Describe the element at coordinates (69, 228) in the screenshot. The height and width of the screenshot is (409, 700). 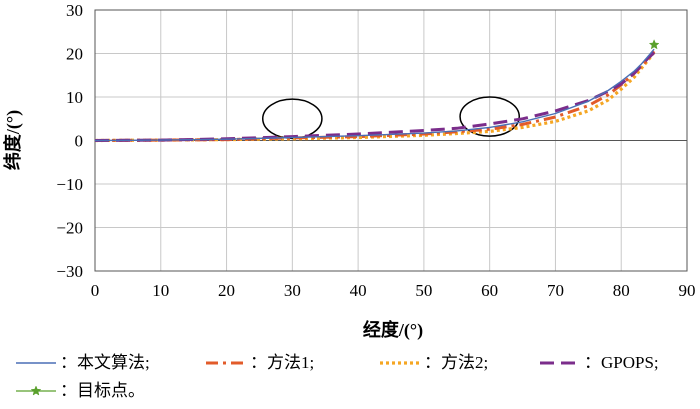
I see `y-tick-label-5: −20` at that location.